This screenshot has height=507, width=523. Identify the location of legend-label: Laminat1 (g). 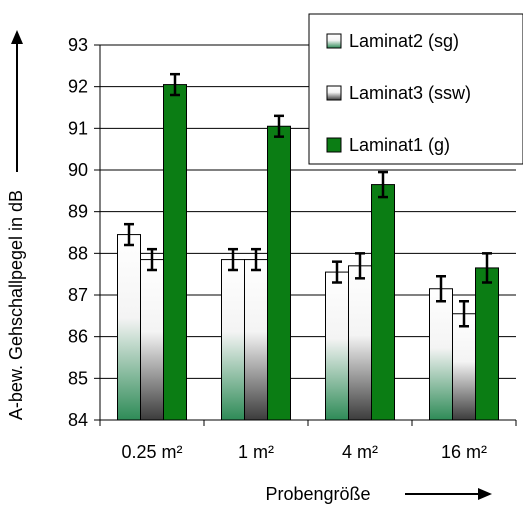
(399, 145).